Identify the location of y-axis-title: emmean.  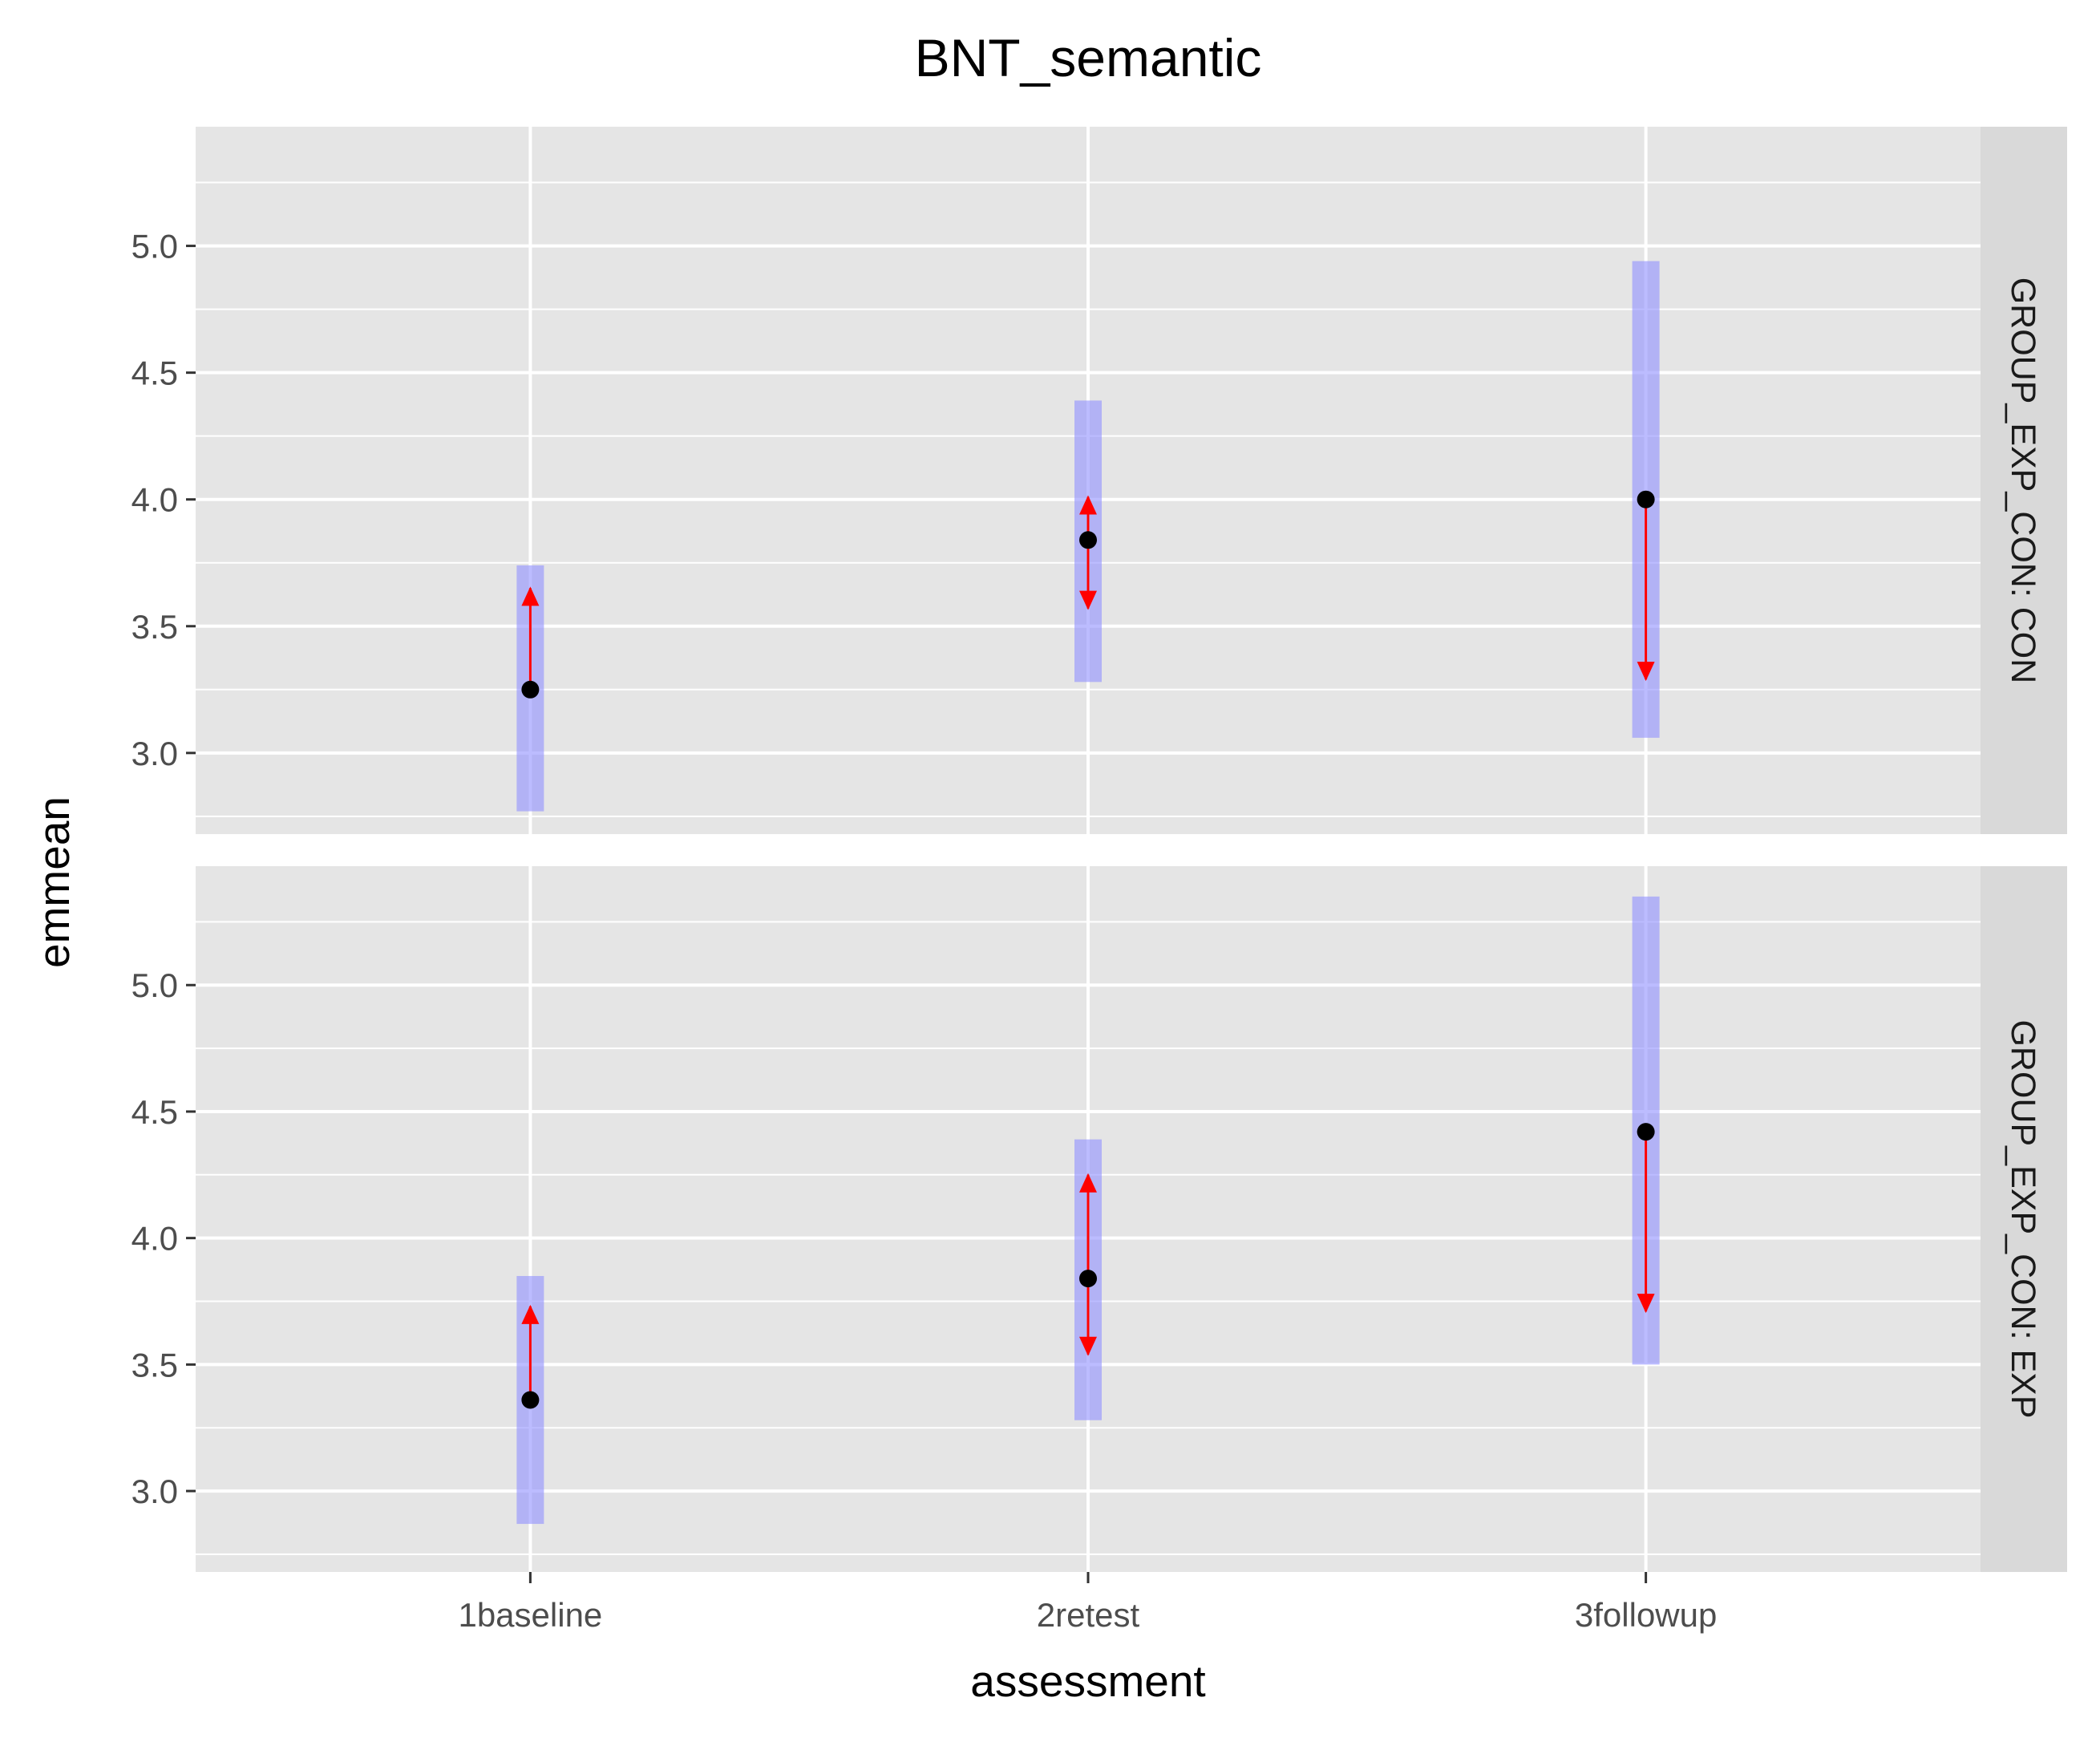
(54, 882).